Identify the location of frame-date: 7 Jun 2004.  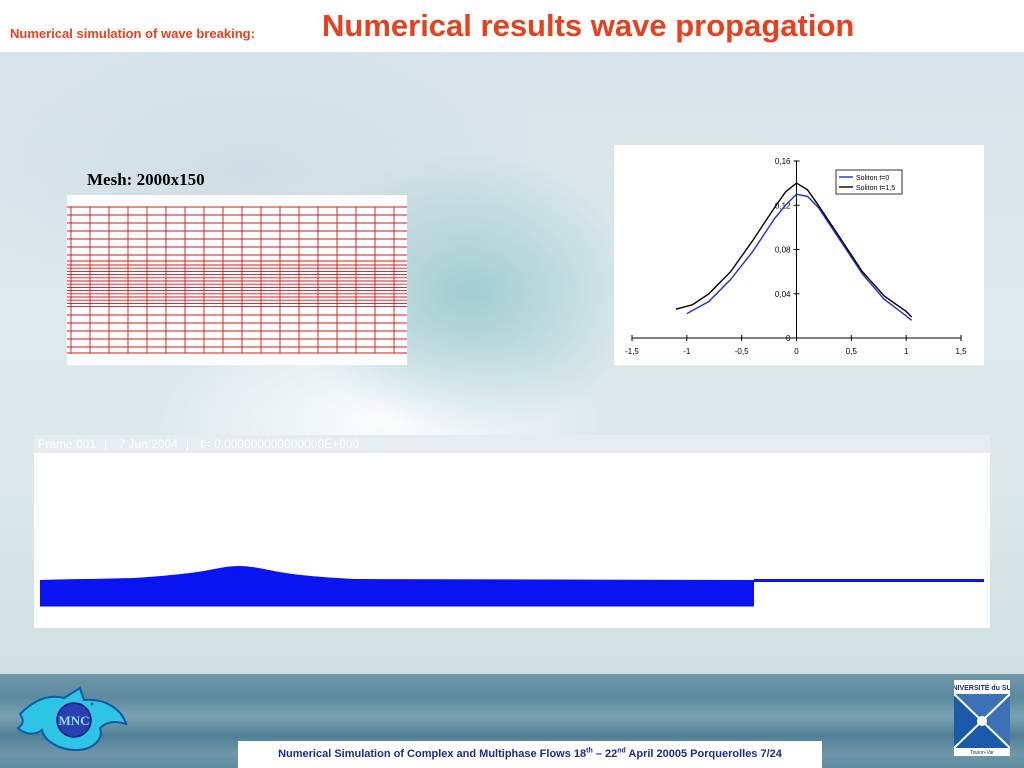
(148, 444).